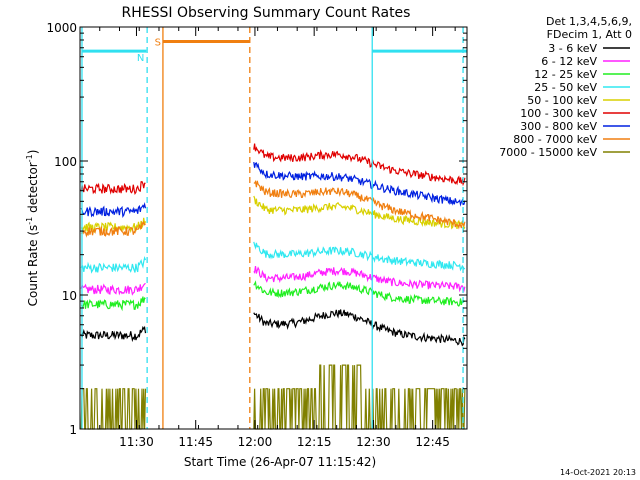 This screenshot has height=480, width=640. I want to click on legend-label-300-800: 300 - 800 keV, so click(558, 126).